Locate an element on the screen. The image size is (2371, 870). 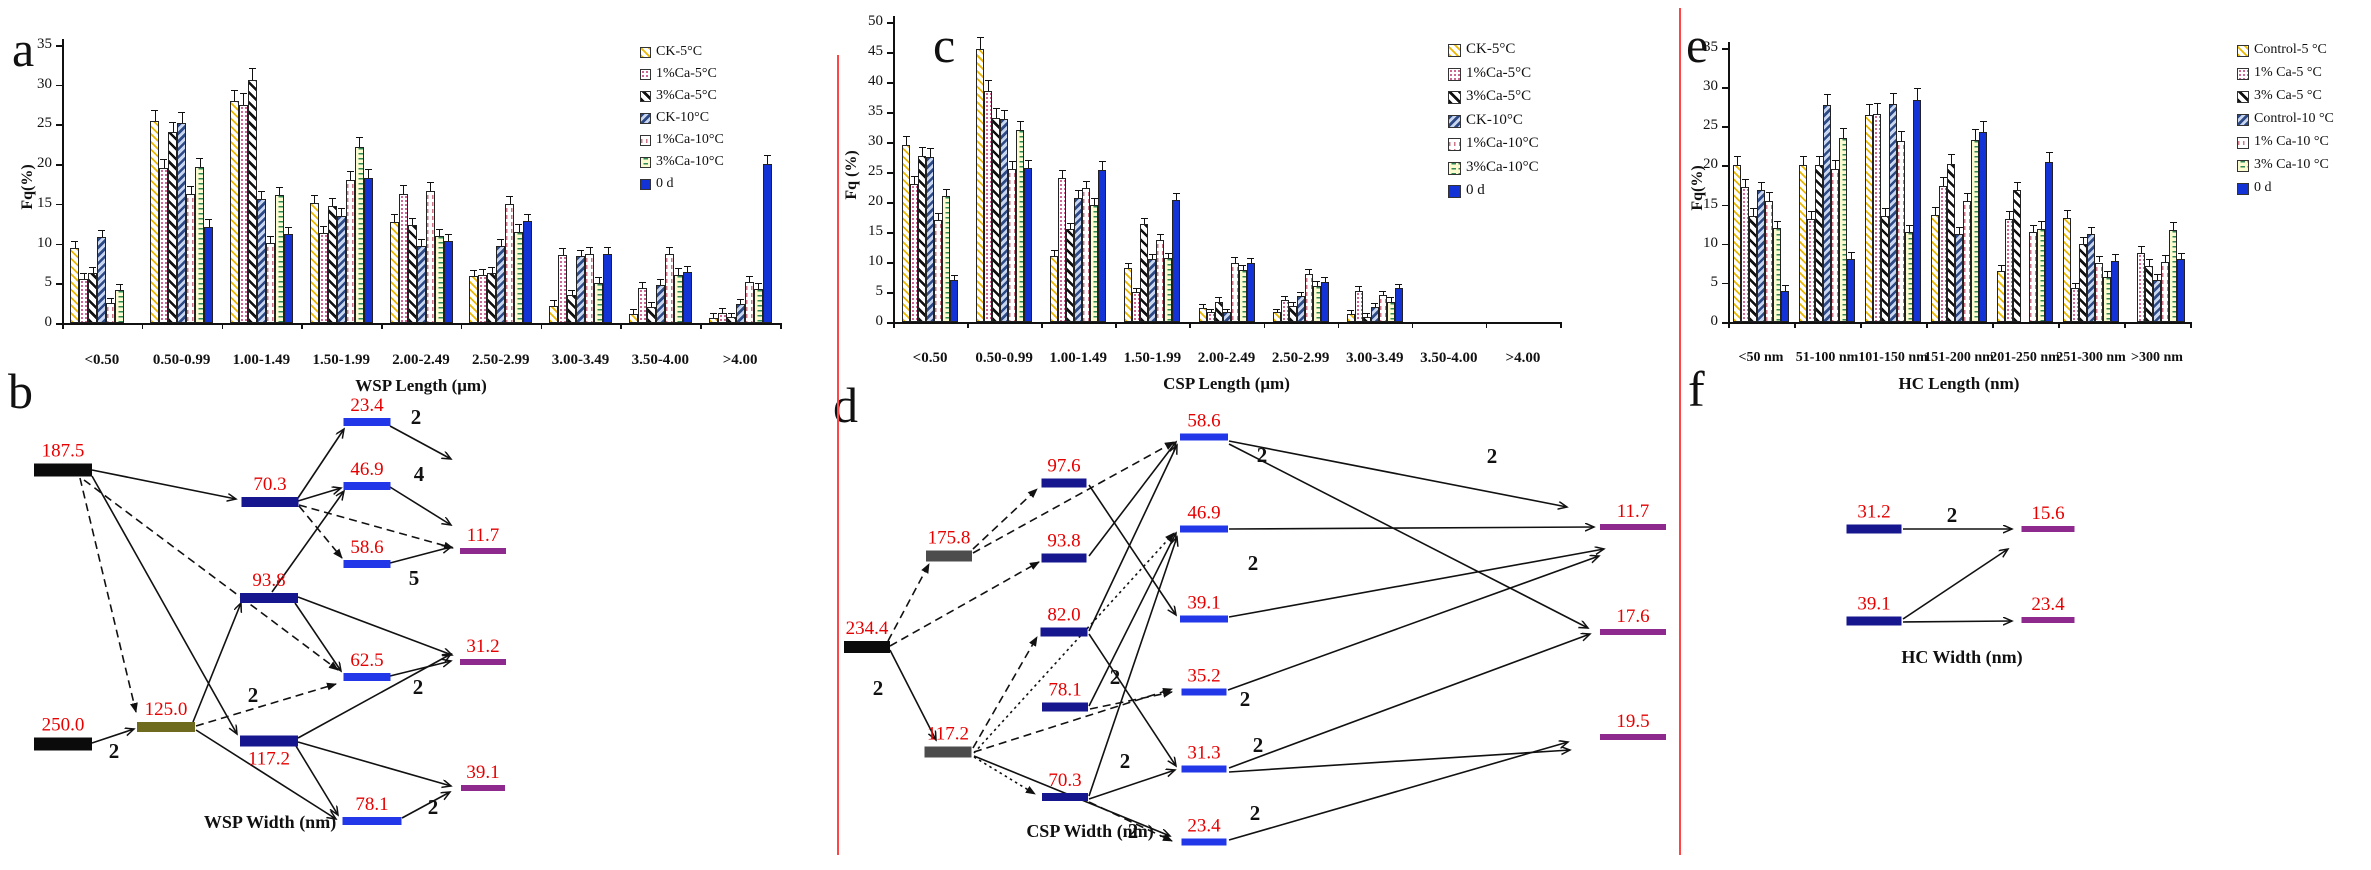
bar-c-s2-c4 is located at coordinates (1218, 311).